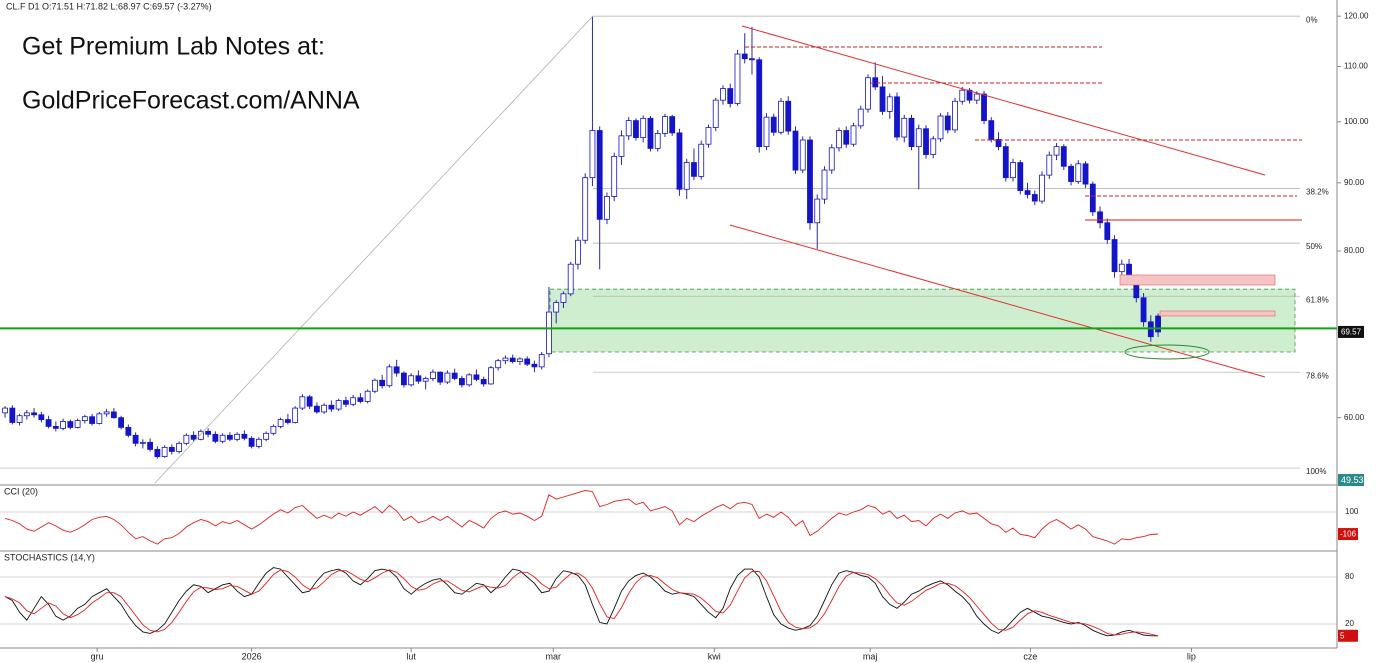 The image size is (1387, 663). I want to click on fib-label: 0%, so click(1312, 19).